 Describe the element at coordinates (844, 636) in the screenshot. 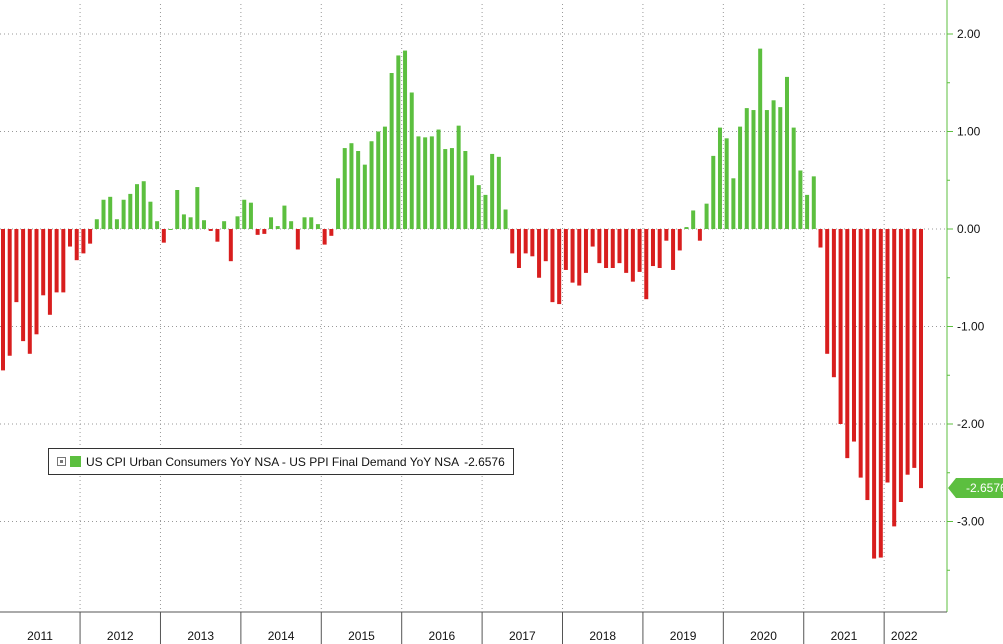

I see `x-tick-label: 2021` at that location.